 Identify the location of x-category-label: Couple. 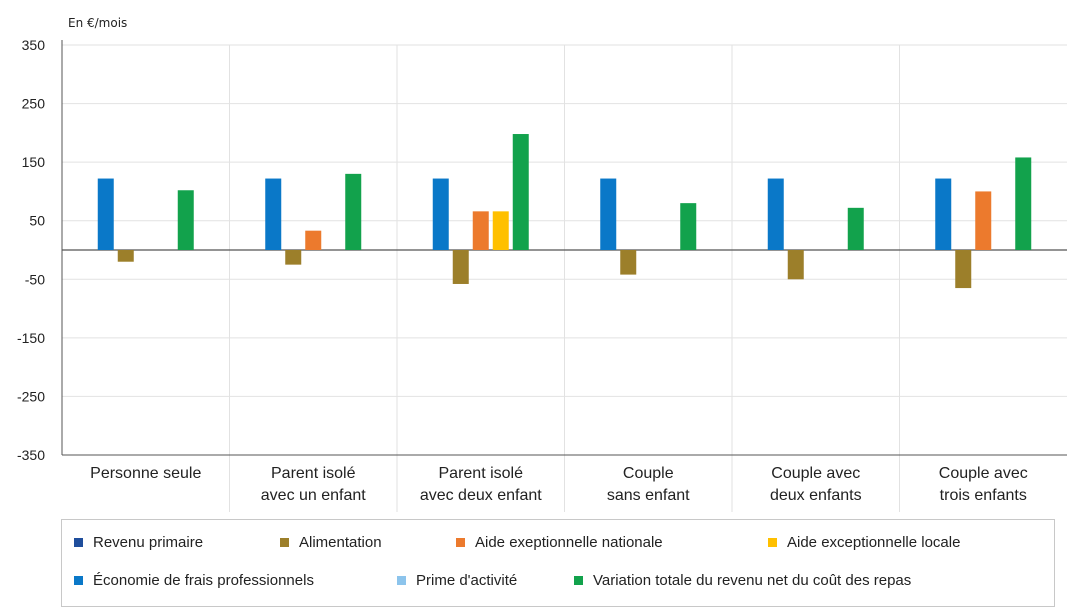
(648, 473).